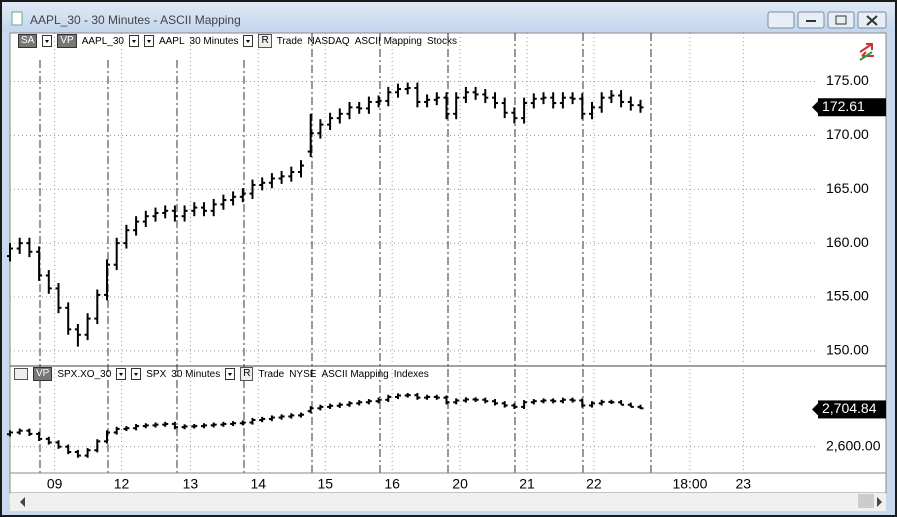 This screenshot has height=517, width=897. Describe the element at coordinates (815, 107) in the screenshot. I see `last-price-pointer` at that location.